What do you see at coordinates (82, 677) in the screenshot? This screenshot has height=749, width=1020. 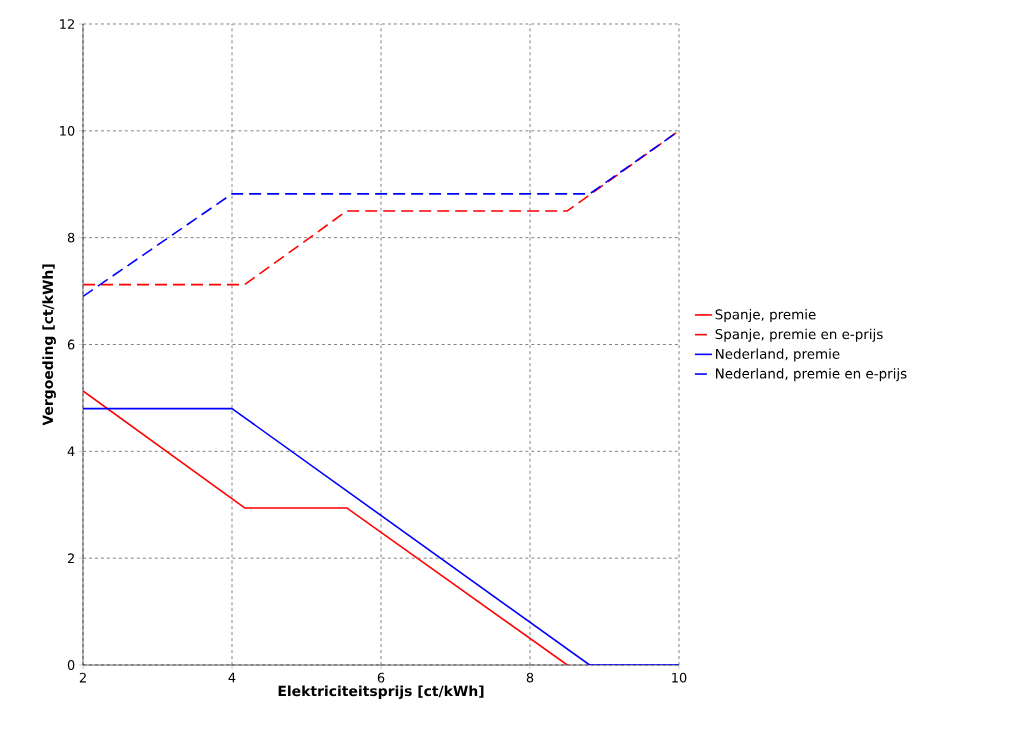 I see `x-tick-label: 2` at bounding box center [82, 677].